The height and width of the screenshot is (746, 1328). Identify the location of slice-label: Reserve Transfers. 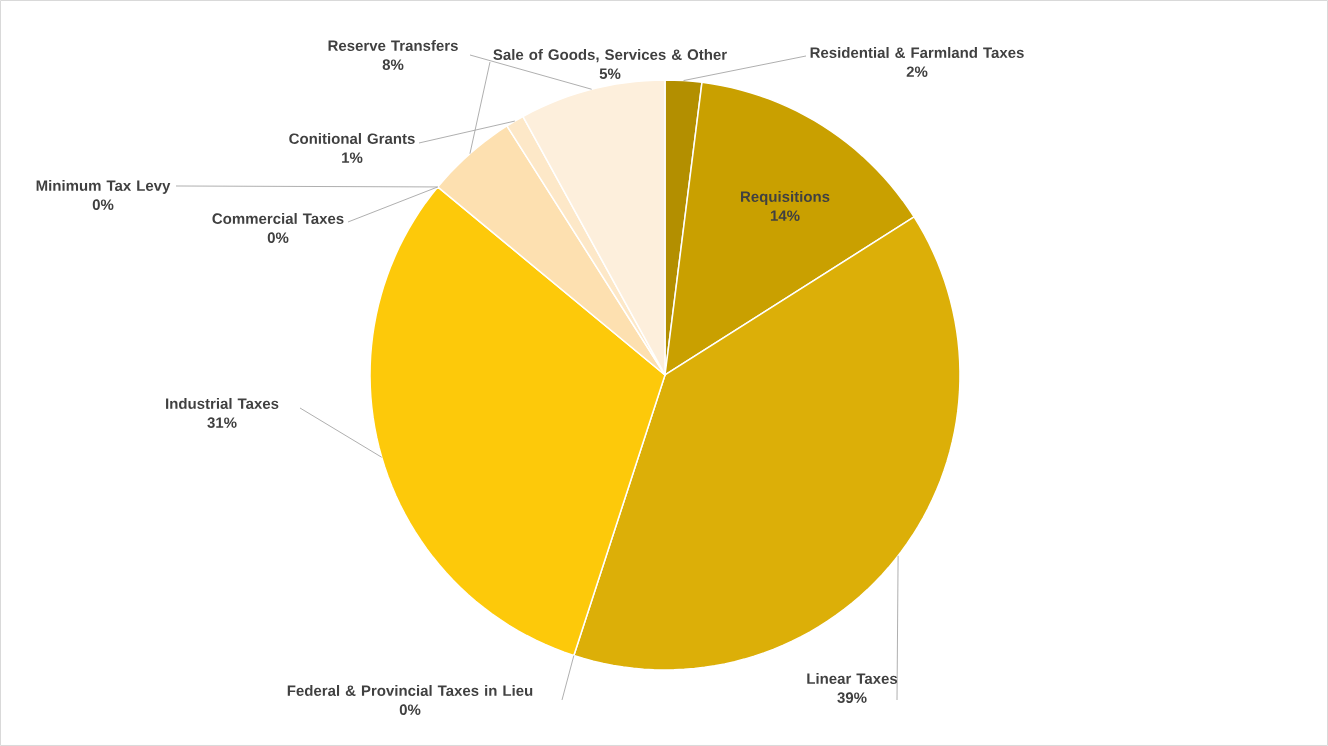
(393, 45).